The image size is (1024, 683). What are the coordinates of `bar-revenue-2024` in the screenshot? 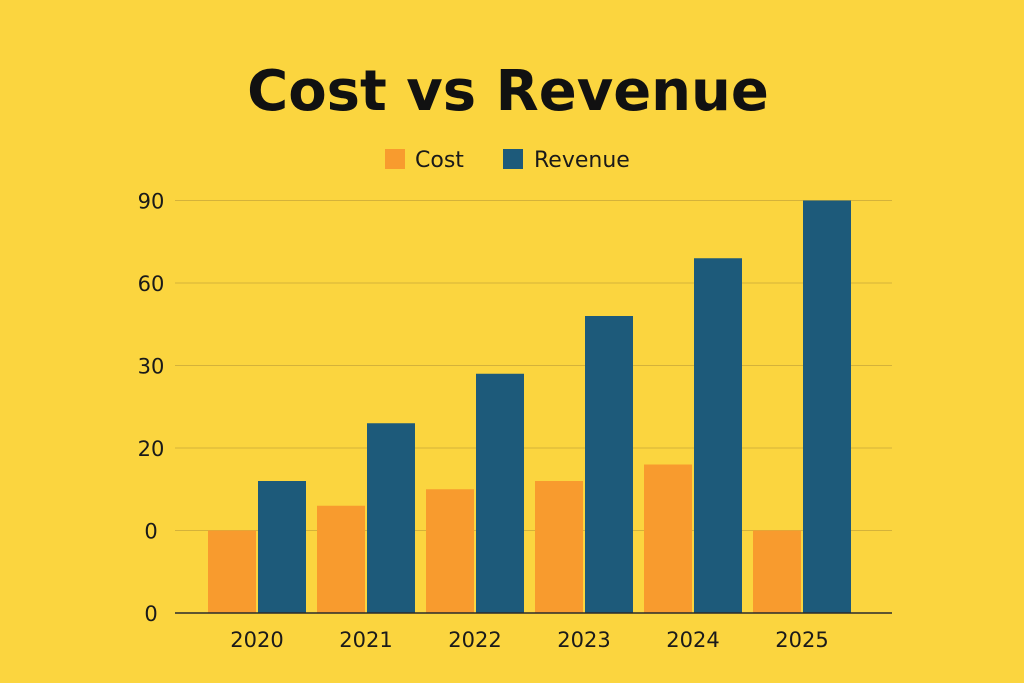 It's located at (718, 435).